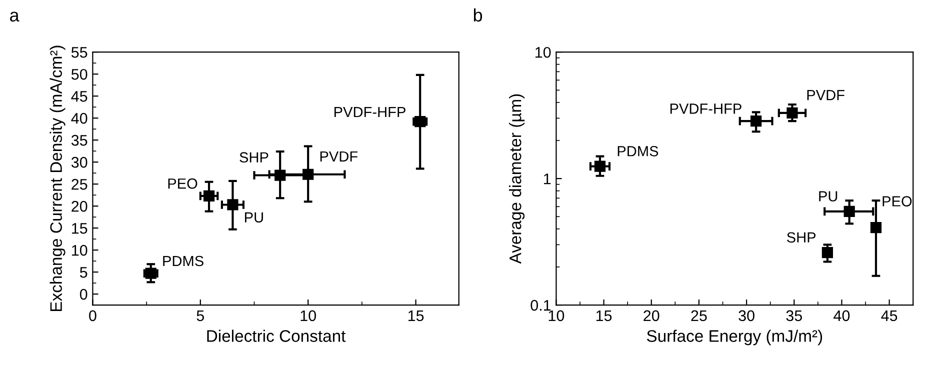 Image resolution: width=927 pixels, height=372 pixels. Describe the element at coordinates (517, 179) in the screenshot. I see `y-axis-title: Average diameter (µm)` at that location.